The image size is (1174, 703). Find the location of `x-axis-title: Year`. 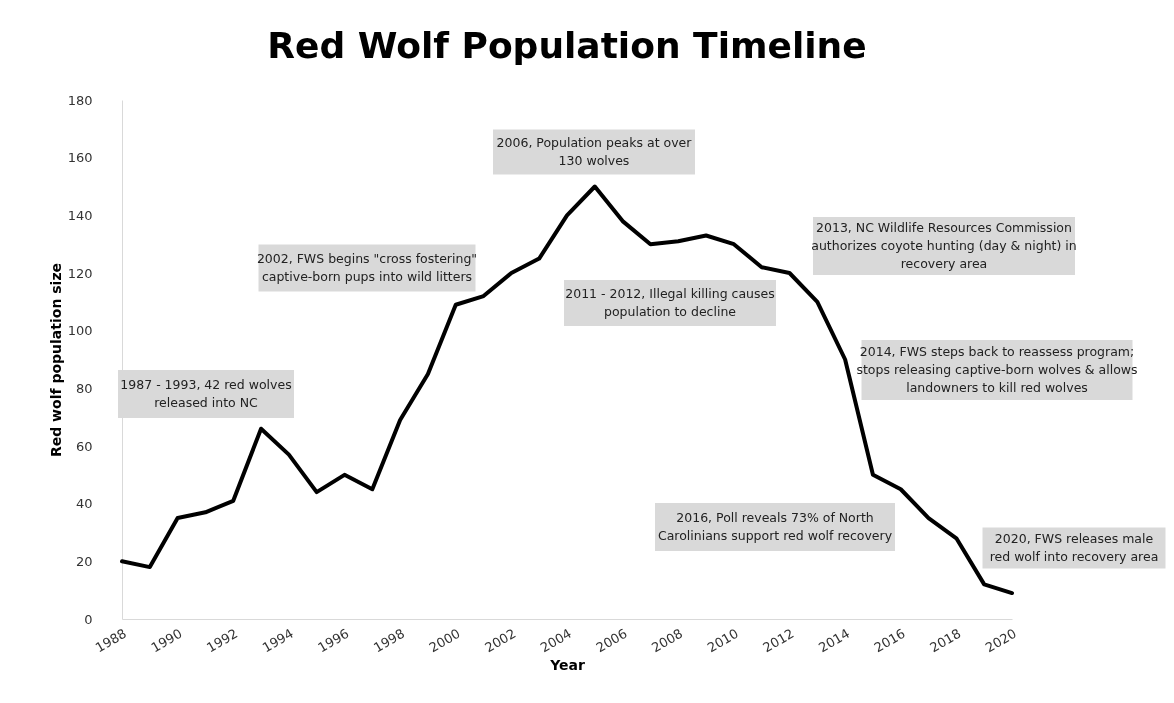

x-axis-title: Year is located at coordinates (567, 665).